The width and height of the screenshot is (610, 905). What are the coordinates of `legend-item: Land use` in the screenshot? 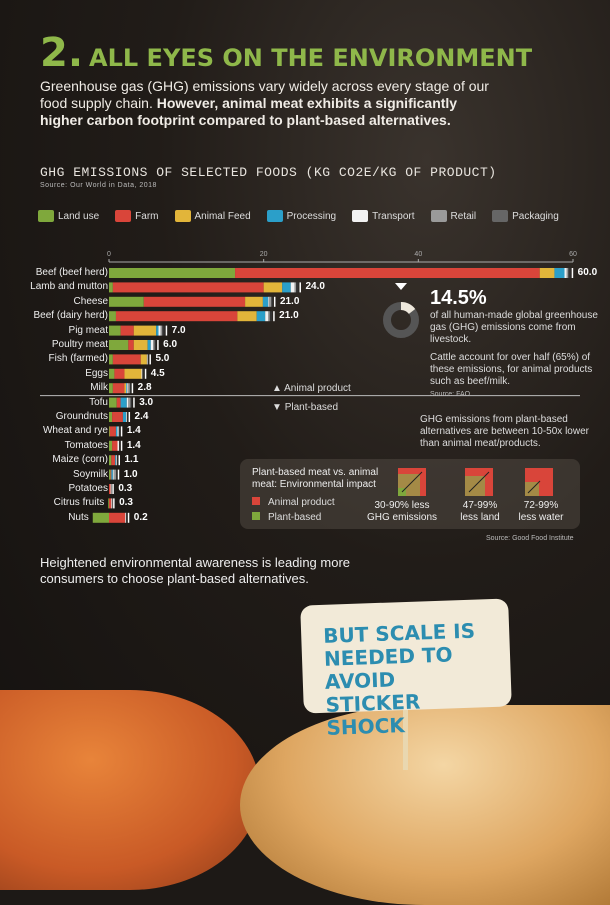 It's located at (68, 216).